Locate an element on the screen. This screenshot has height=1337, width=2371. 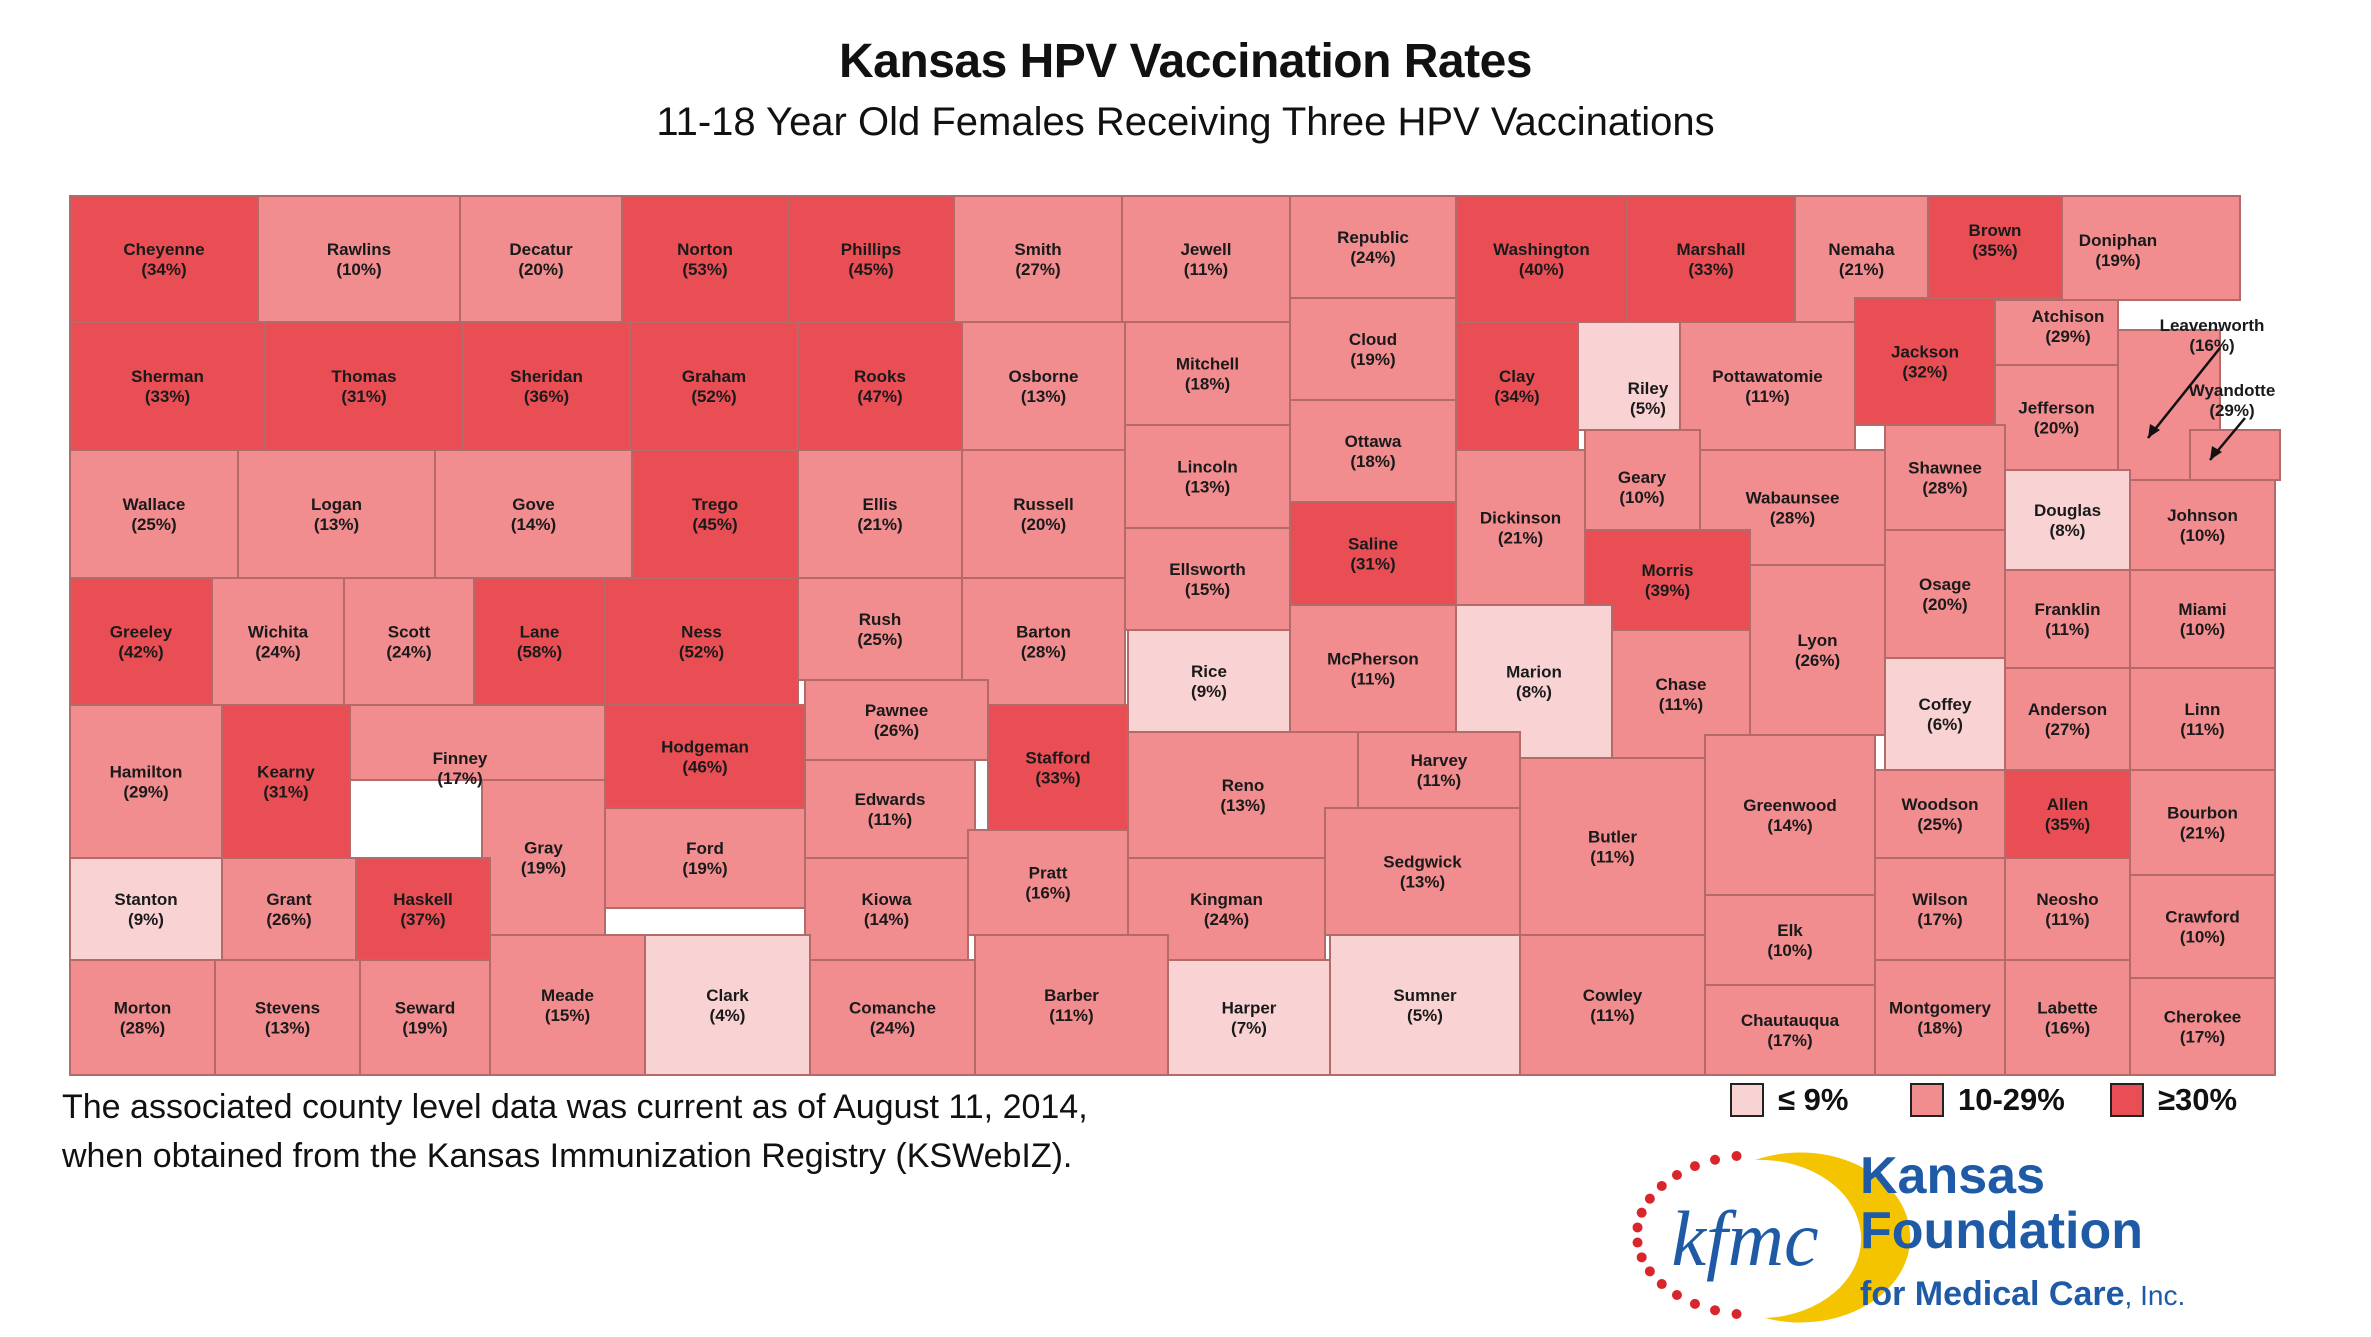
county-name-wyandotte: Wyandotte is located at coordinates (2232, 390).